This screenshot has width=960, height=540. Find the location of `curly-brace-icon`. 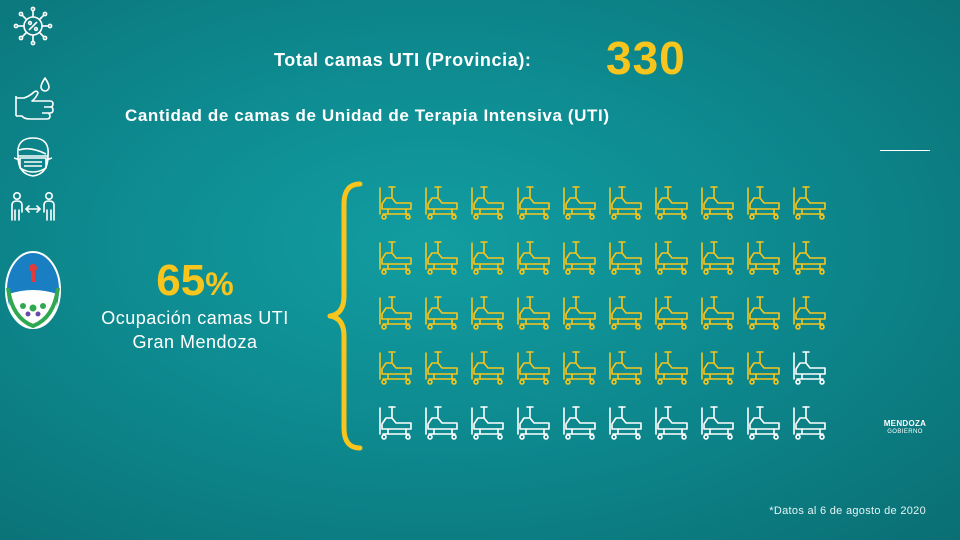

curly-brace-icon is located at coordinates (345, 316).